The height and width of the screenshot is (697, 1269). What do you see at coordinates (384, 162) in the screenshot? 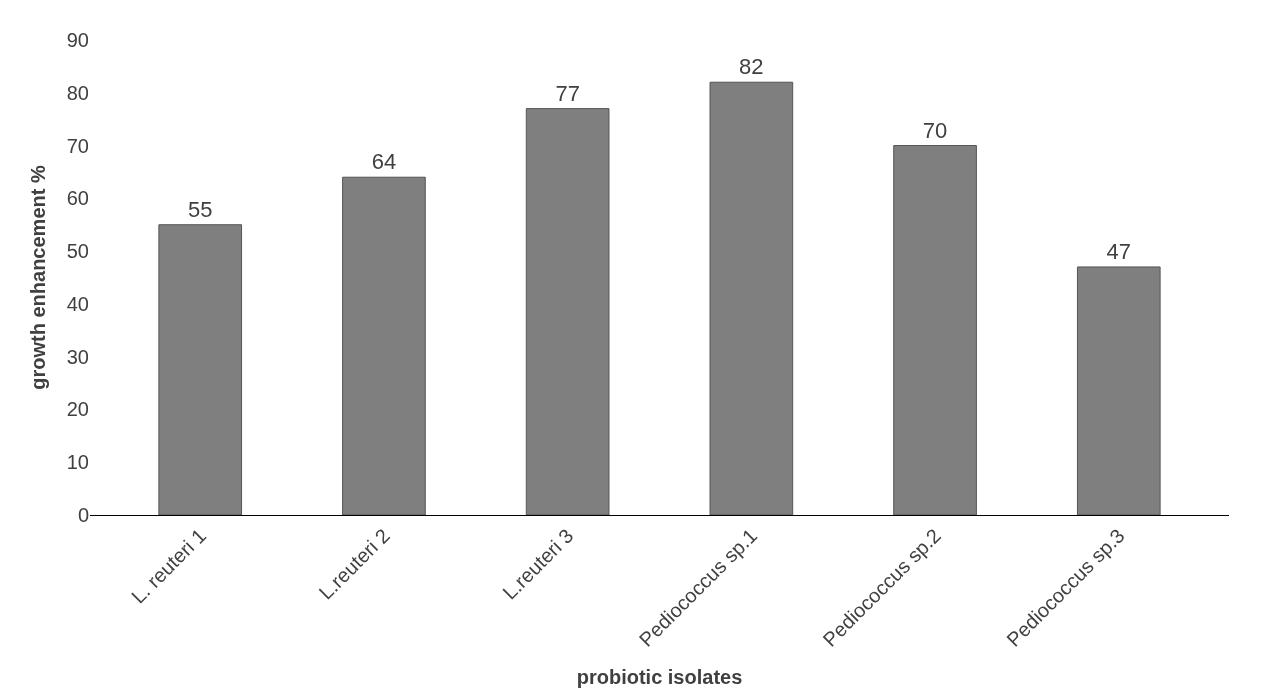
I see `data-label: 64` at bounding box center [384, 162].